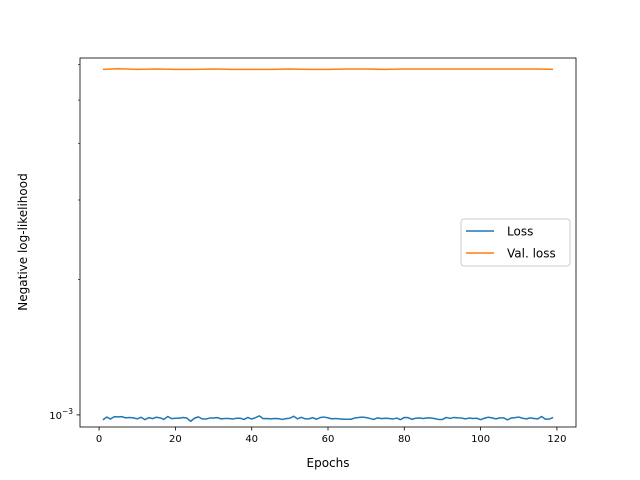 This screenshot has height=480, width=640. What do you see at coordinates (99, 439) in the screenshot?
I see `x-tick-label: 0` at bounding box center [99, 439].